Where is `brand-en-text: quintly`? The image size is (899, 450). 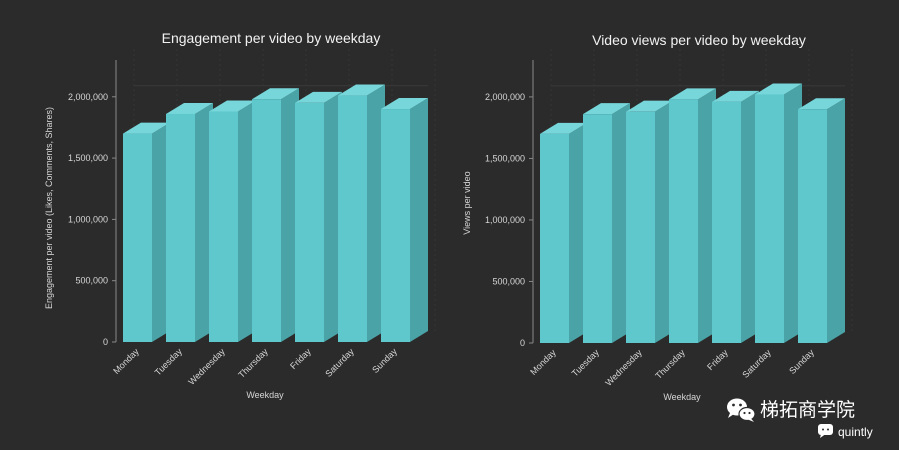
brand-en-text: quintly is located at coordinates (855, 432).